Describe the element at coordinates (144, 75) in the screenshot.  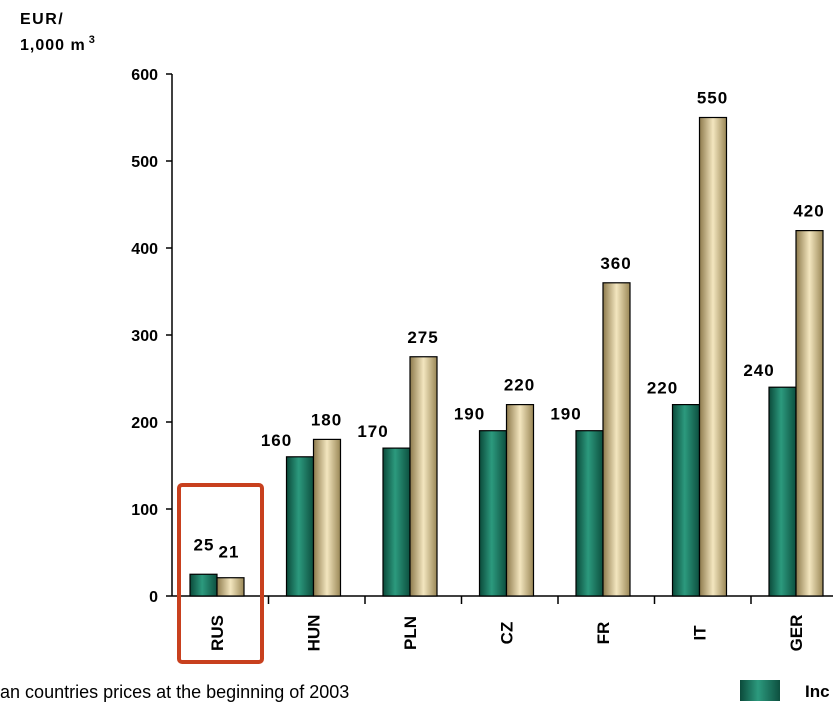
I see `y-tick-label: 600` at that location.